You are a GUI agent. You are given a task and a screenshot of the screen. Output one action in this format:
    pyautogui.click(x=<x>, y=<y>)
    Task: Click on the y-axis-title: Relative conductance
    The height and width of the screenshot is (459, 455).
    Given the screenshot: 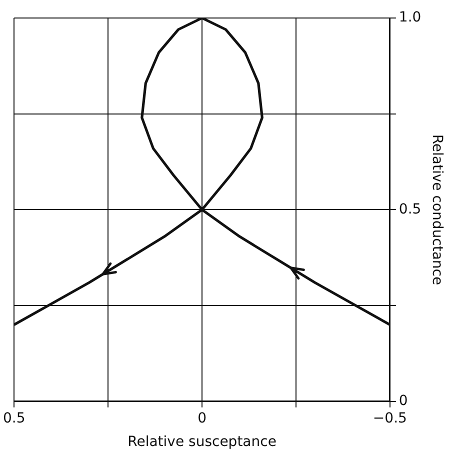 What is the action you would take?
    pyautogui.click(x=436, y=210)
    